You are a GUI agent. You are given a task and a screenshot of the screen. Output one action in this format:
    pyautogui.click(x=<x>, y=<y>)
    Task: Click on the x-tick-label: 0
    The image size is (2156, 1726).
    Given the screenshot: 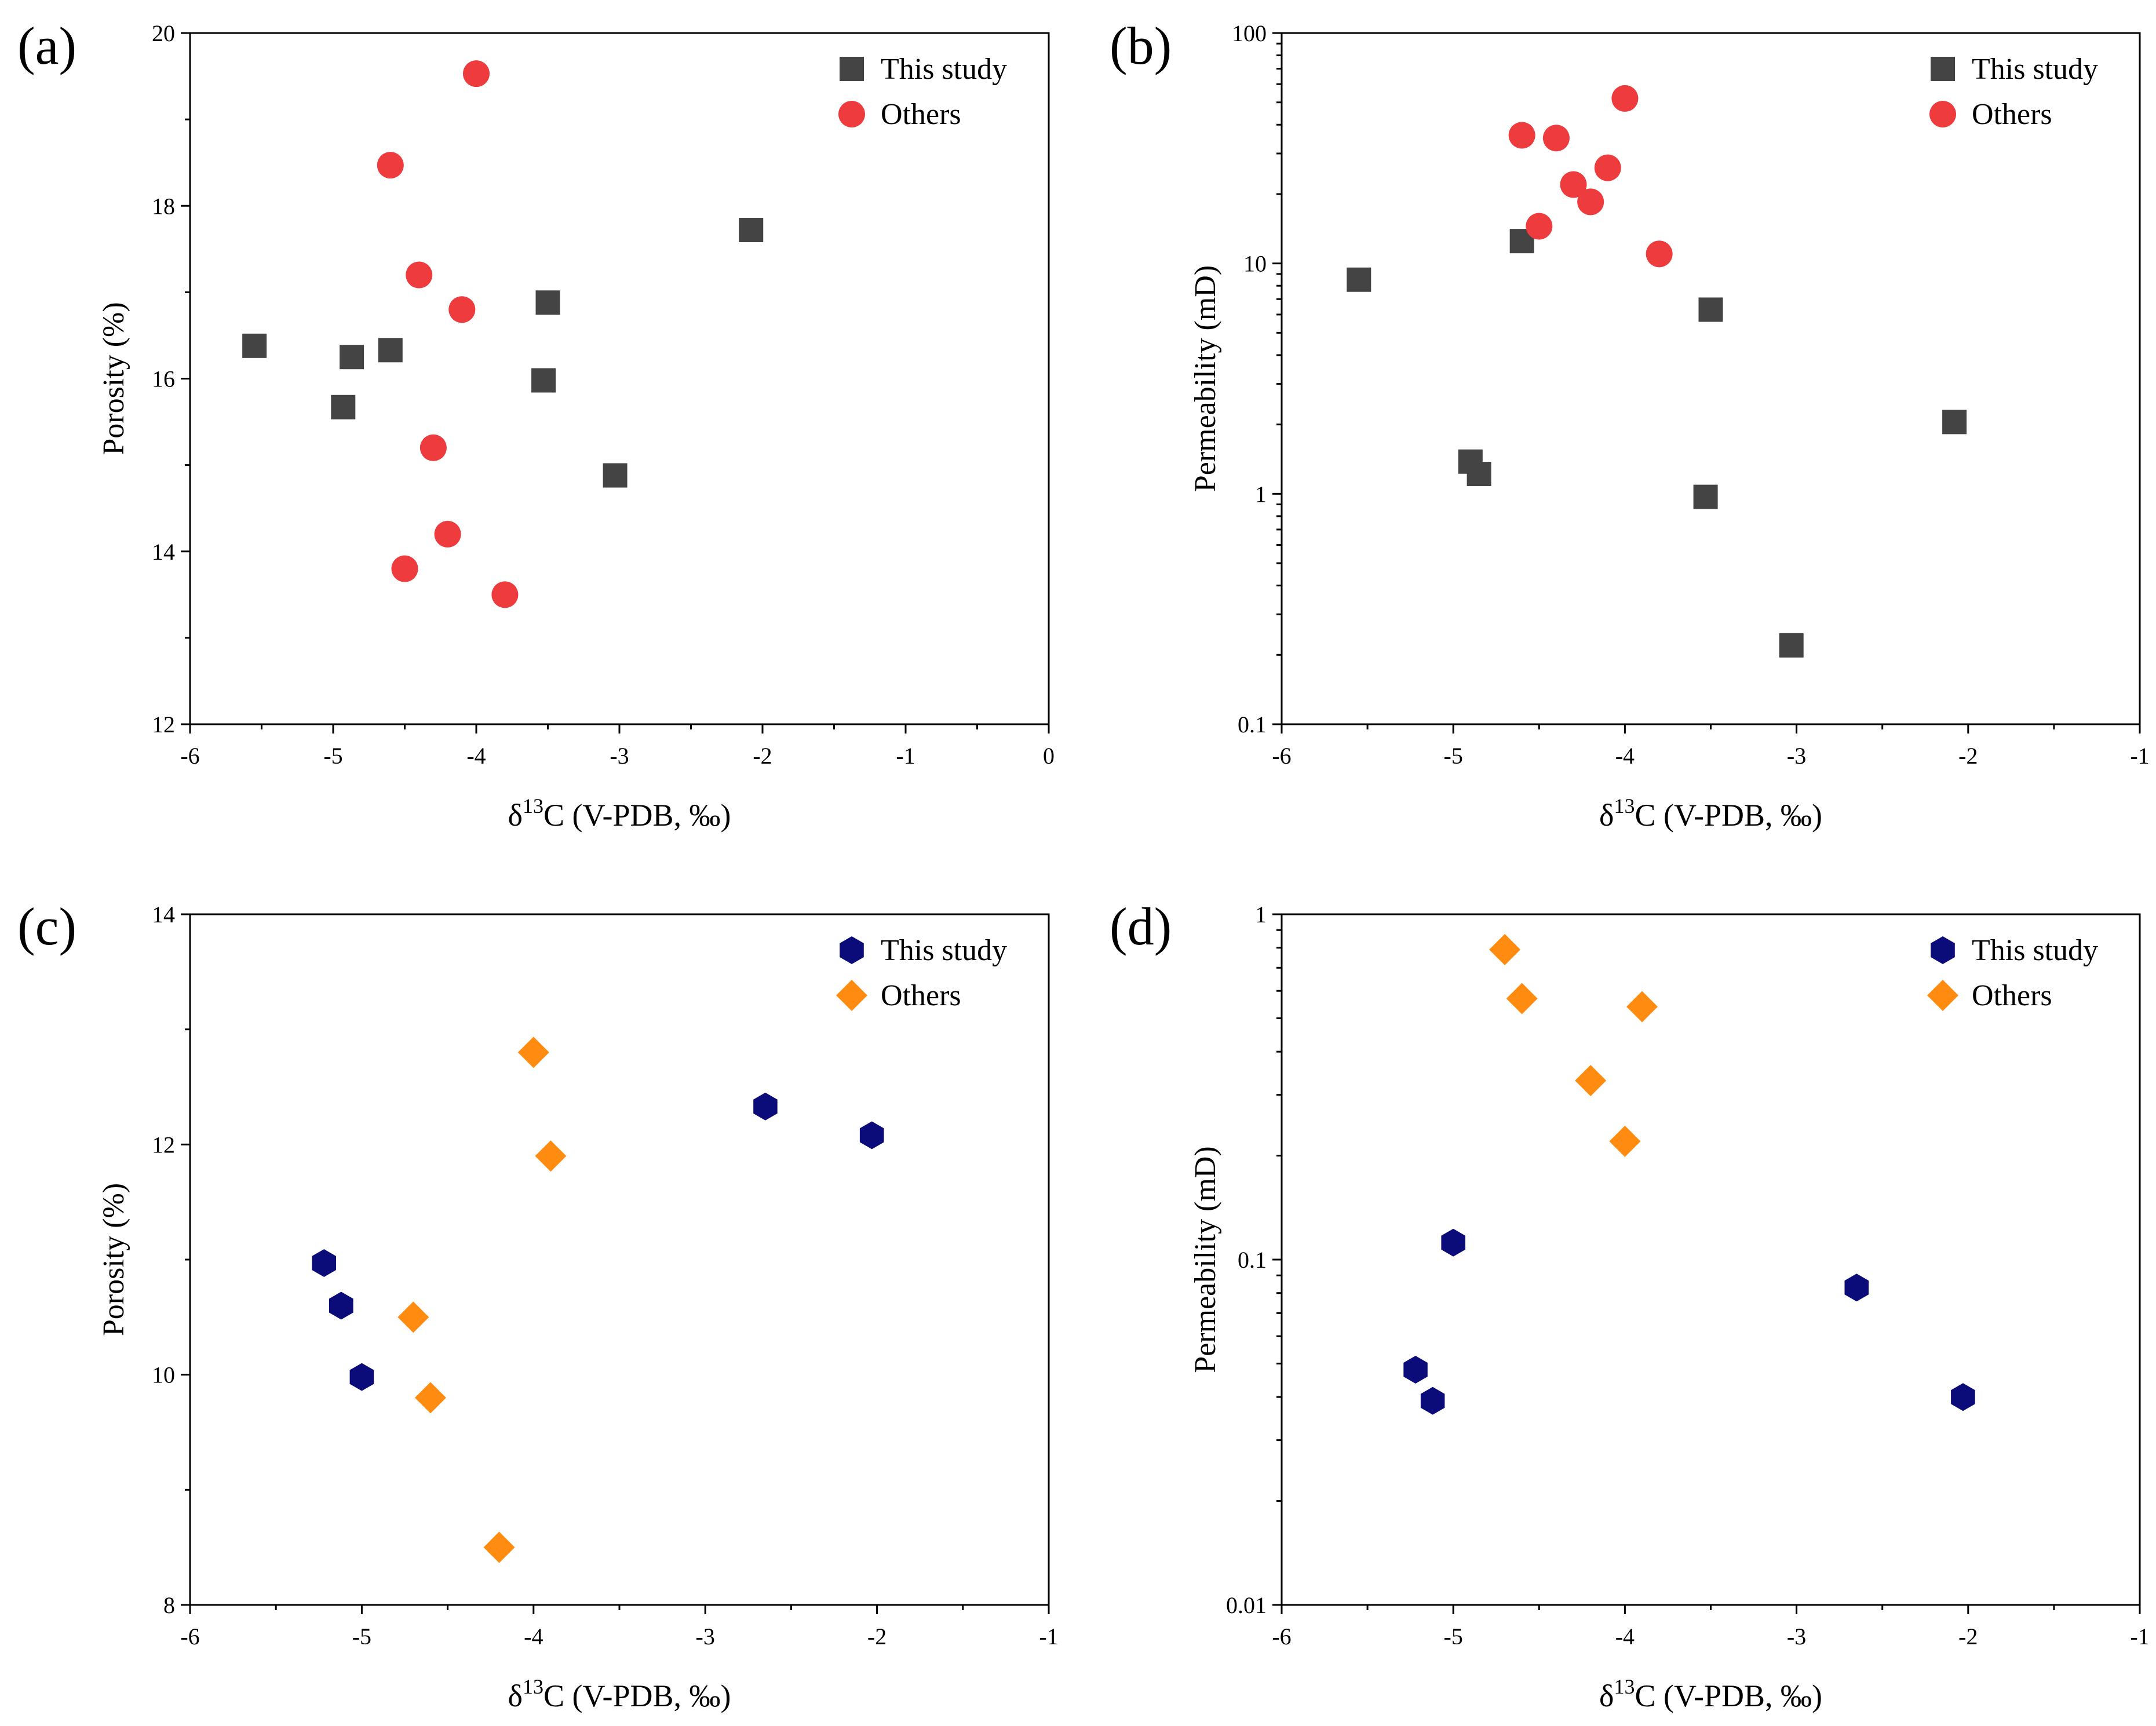 What is the action you would take?
    pyautogui.click(x=1049, y=756)
    